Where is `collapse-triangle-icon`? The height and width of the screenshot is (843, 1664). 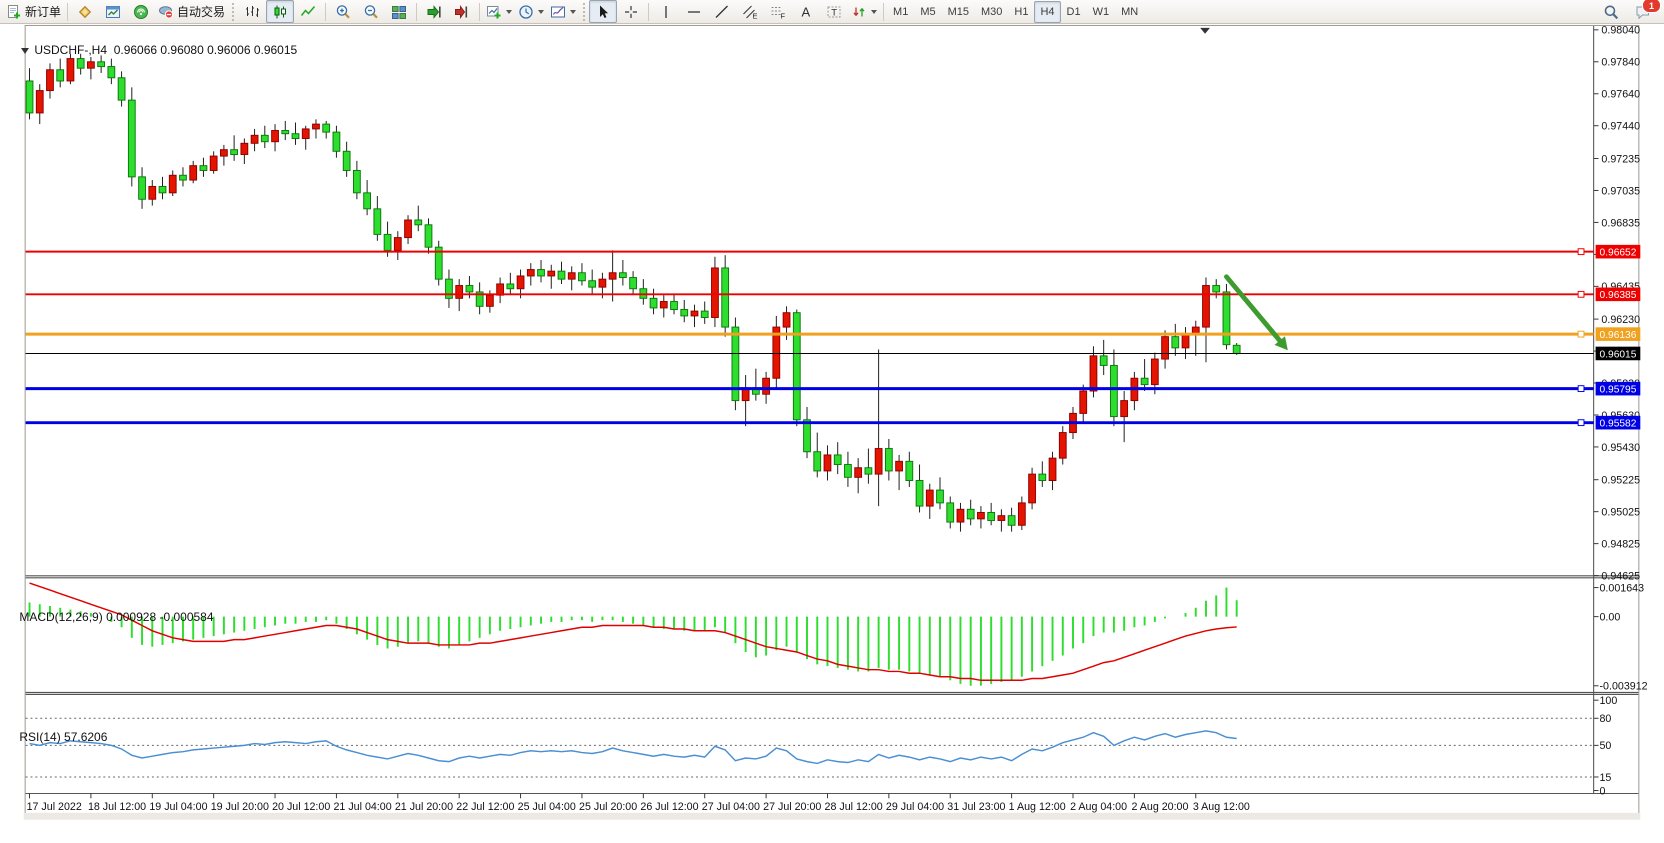
collapse-triangle-icon is located at coordinates (25, 50).